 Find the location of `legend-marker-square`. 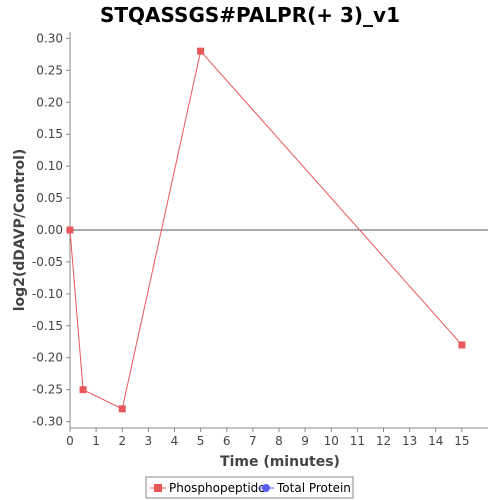

legend-marker-square is located at coordinates (158, 488).